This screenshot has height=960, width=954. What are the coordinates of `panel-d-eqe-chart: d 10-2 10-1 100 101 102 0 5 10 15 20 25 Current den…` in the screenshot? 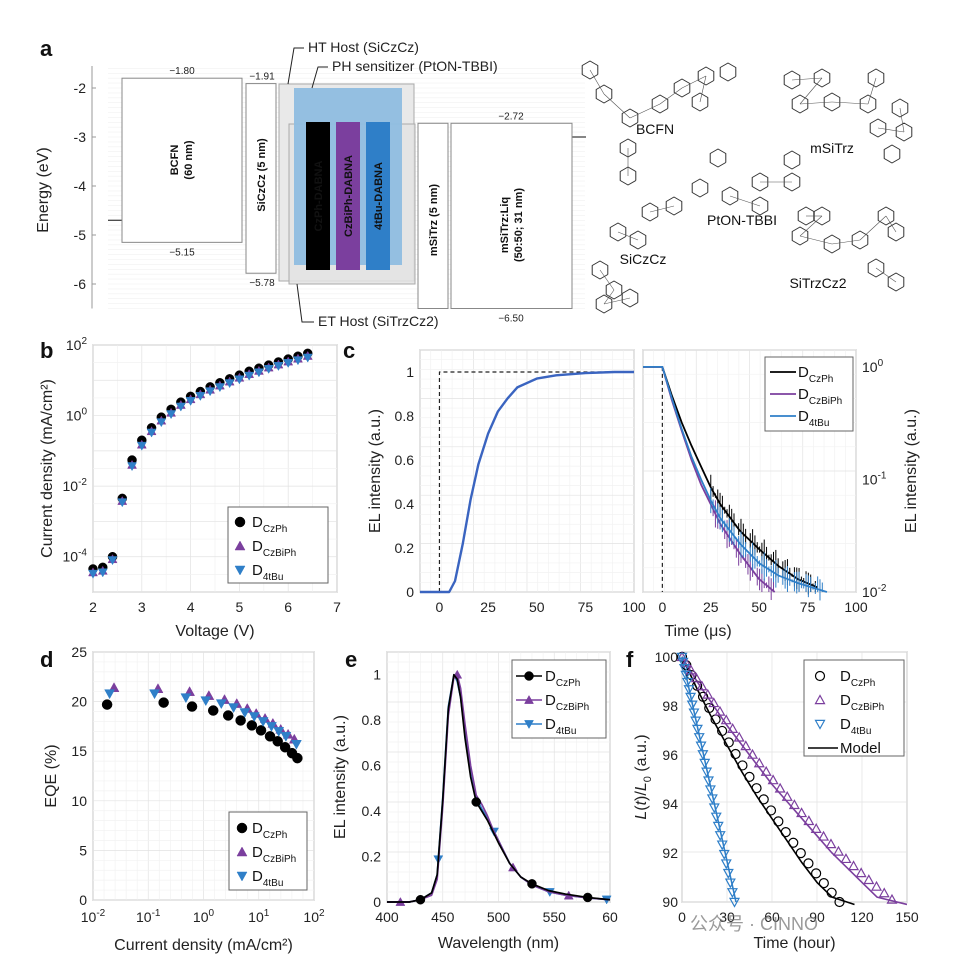 It's located at (182, 799).